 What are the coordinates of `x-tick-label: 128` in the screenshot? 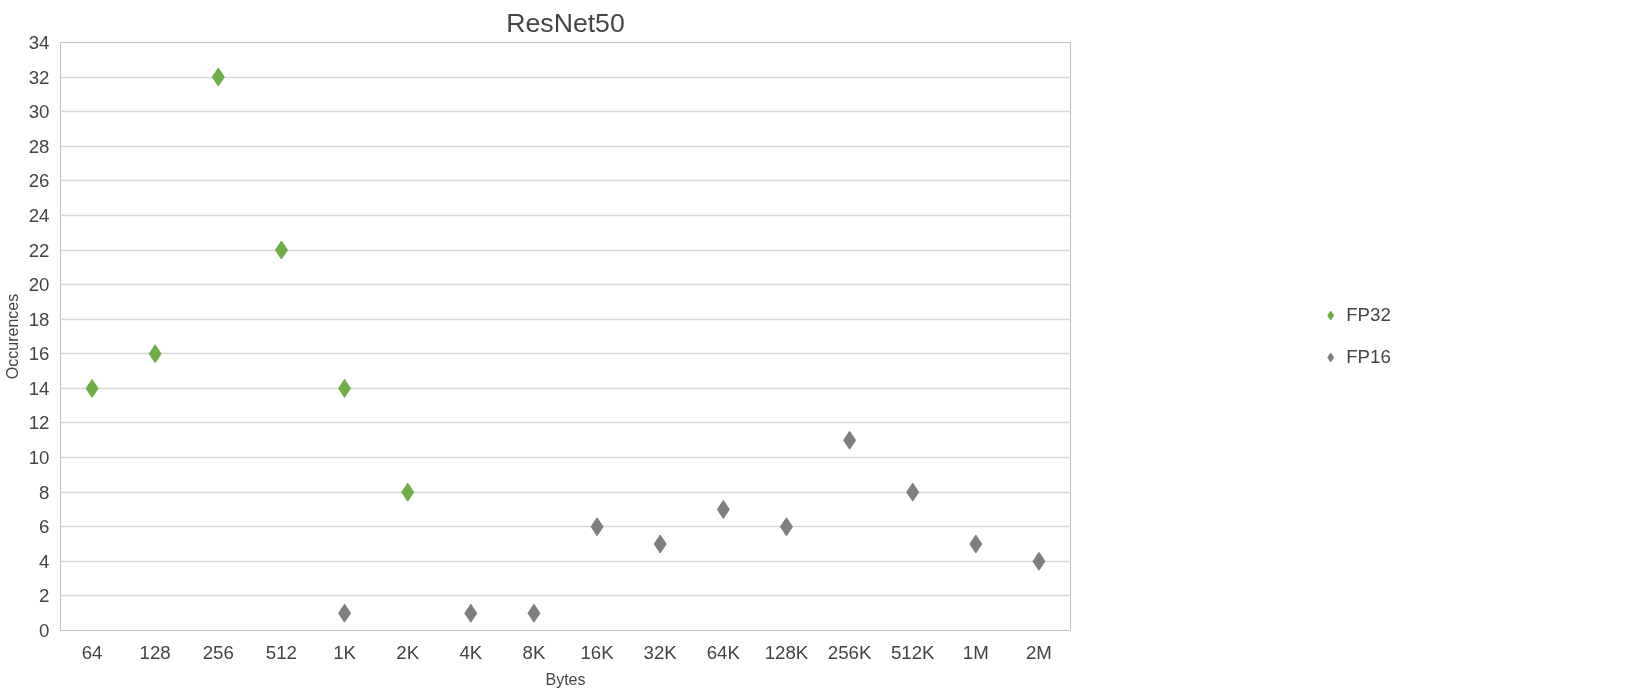 It's located at (155, 652).